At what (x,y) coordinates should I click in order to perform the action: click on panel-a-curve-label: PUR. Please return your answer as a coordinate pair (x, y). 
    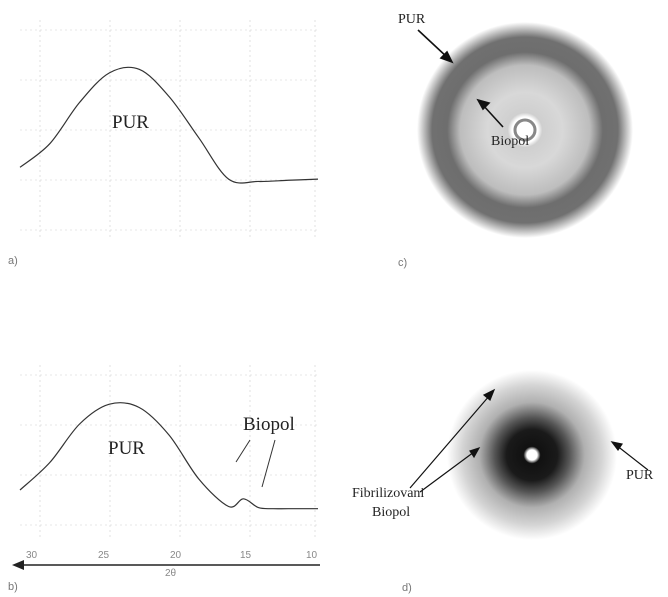
    Looking at the image, I should click on (130, 122).